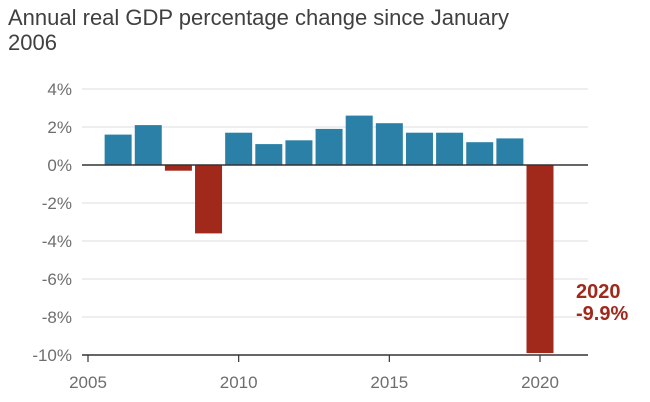 This screenshot has height=402, width=650. Describe the element at coordinates (389, 144) in the screenshot. I see `bar-2015` at that location.